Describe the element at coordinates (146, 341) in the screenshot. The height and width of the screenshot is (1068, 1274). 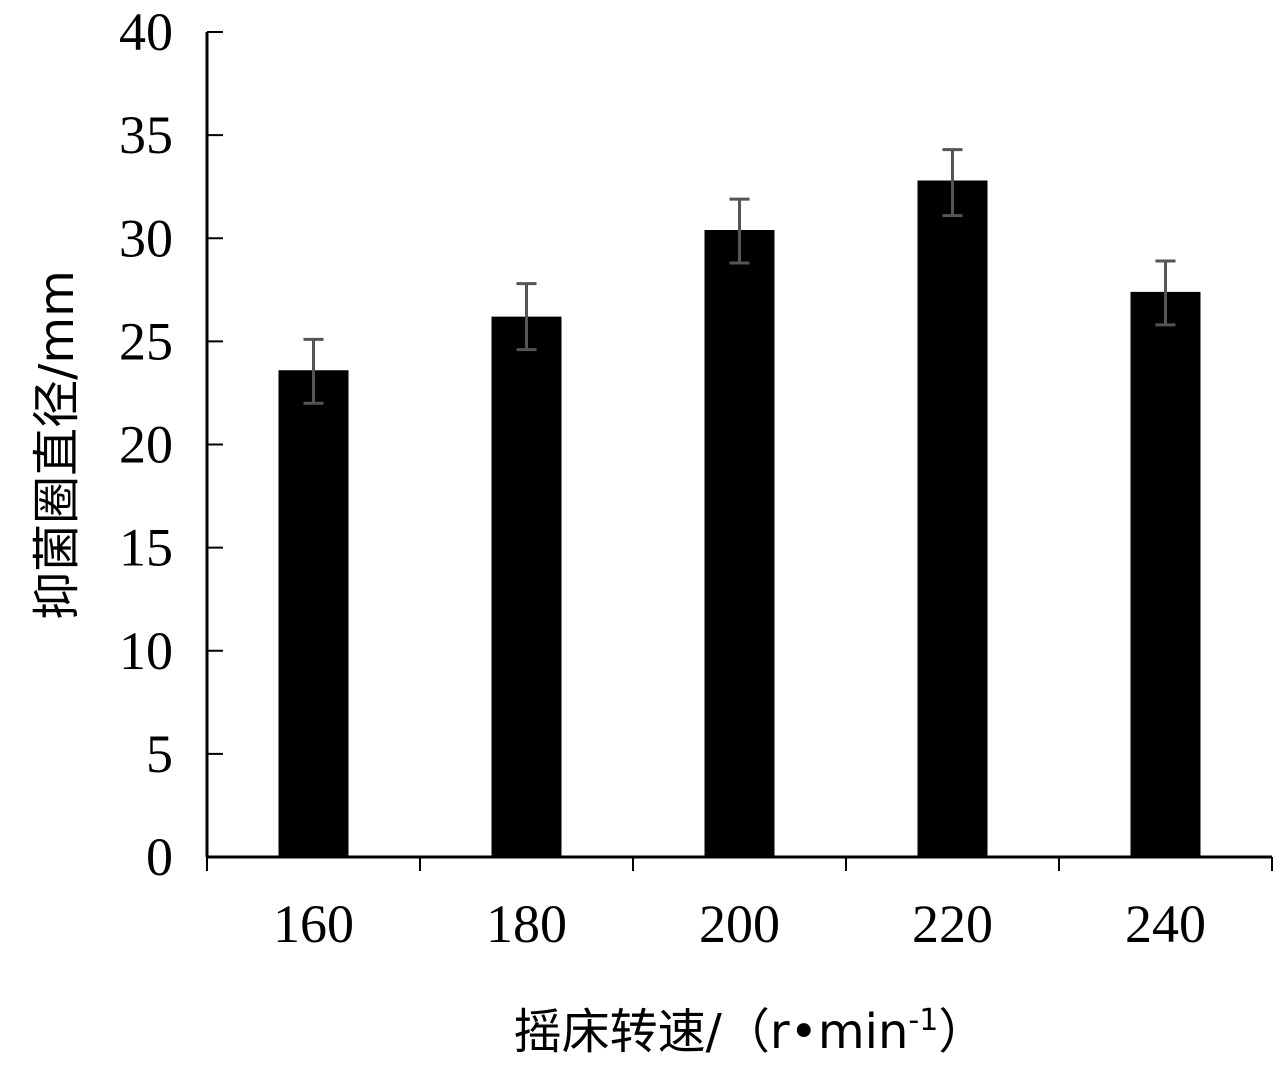
I see `y-tick-label: 25` at that location.